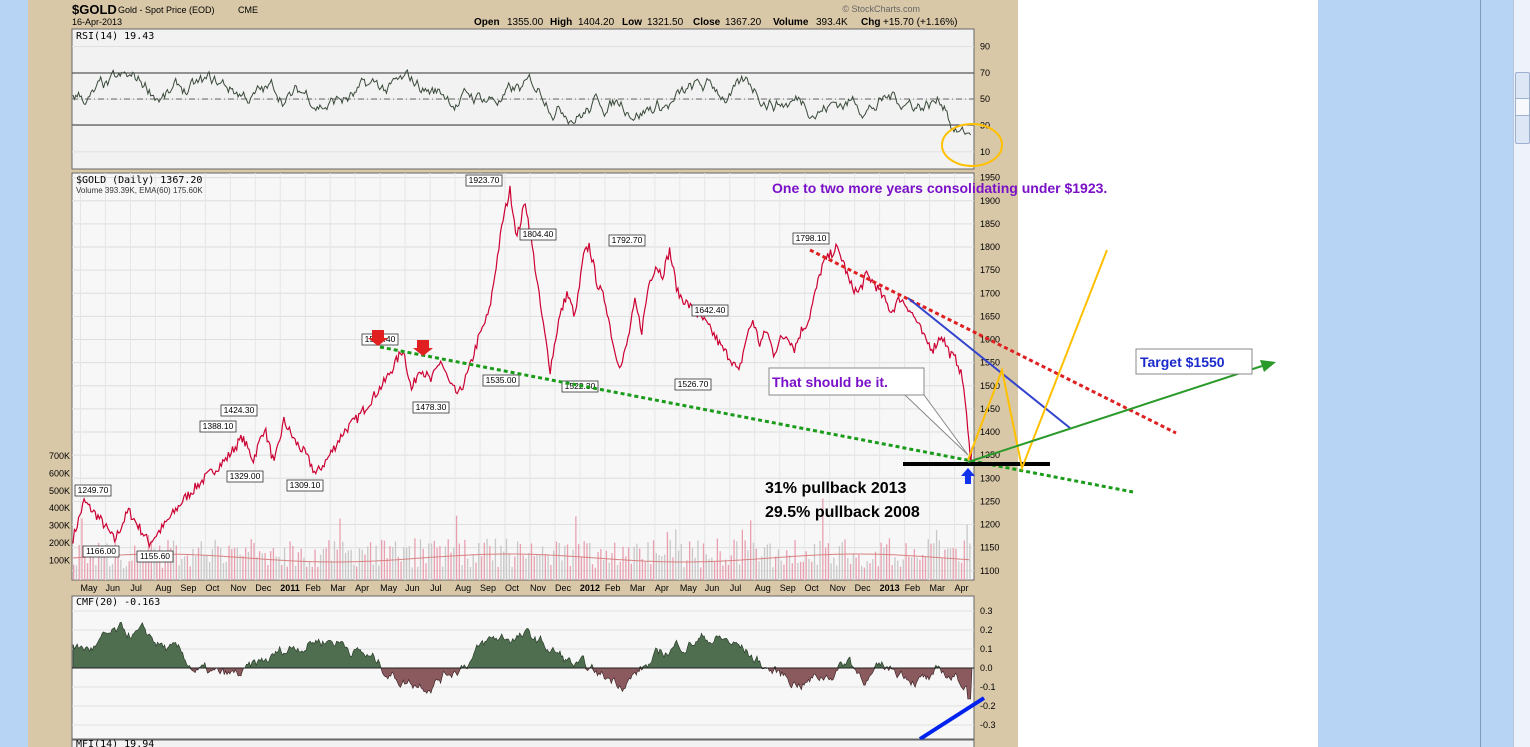 This screenshot has width=1530, height=747. Describe the element at coordinates (990, 293) in the screenshot. I see `price-tick-label: 1700` at that location.